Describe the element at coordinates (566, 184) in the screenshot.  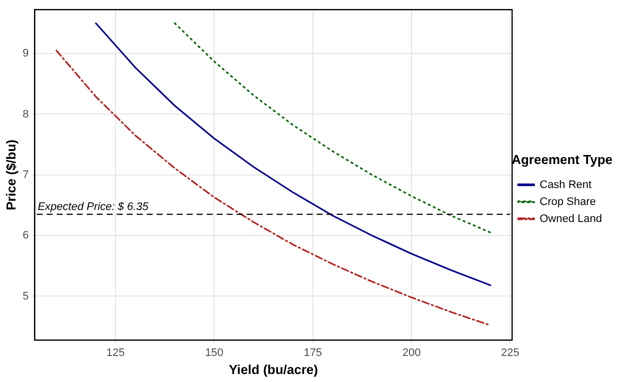
I see `legend-label: Cash Rent` at that location.